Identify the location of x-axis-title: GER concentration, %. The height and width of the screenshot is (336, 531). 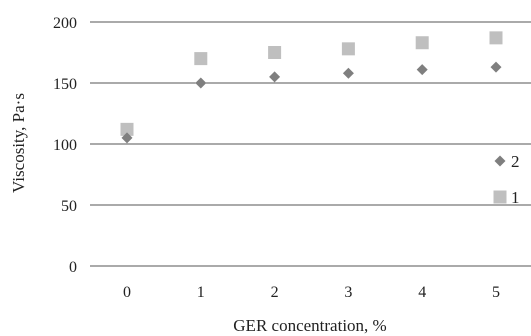
(309, 325).